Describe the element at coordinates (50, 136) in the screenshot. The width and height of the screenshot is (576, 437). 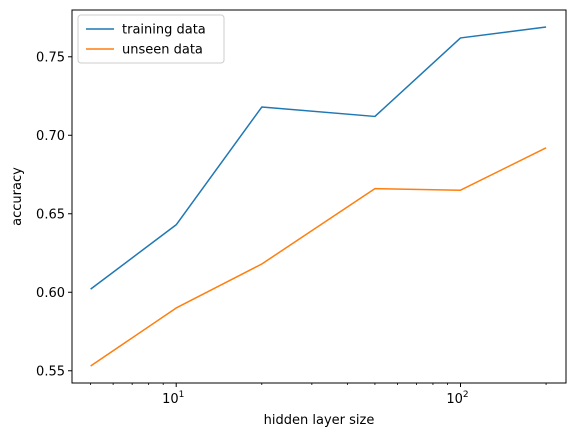
I see `y-tick-label: 0.70` at that location.